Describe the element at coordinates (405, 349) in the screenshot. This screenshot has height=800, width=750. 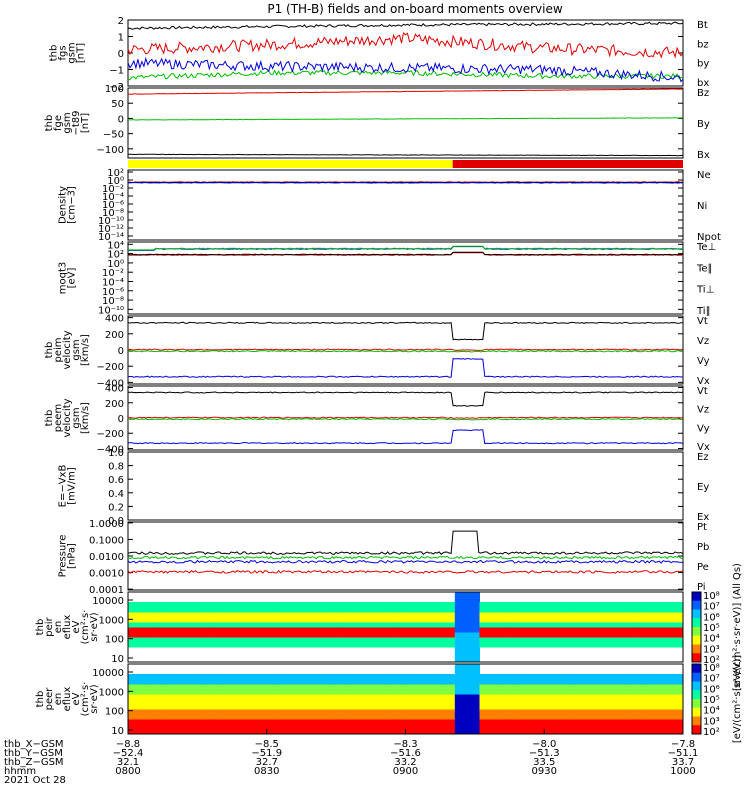
I see `series-line-Vz` at that location.